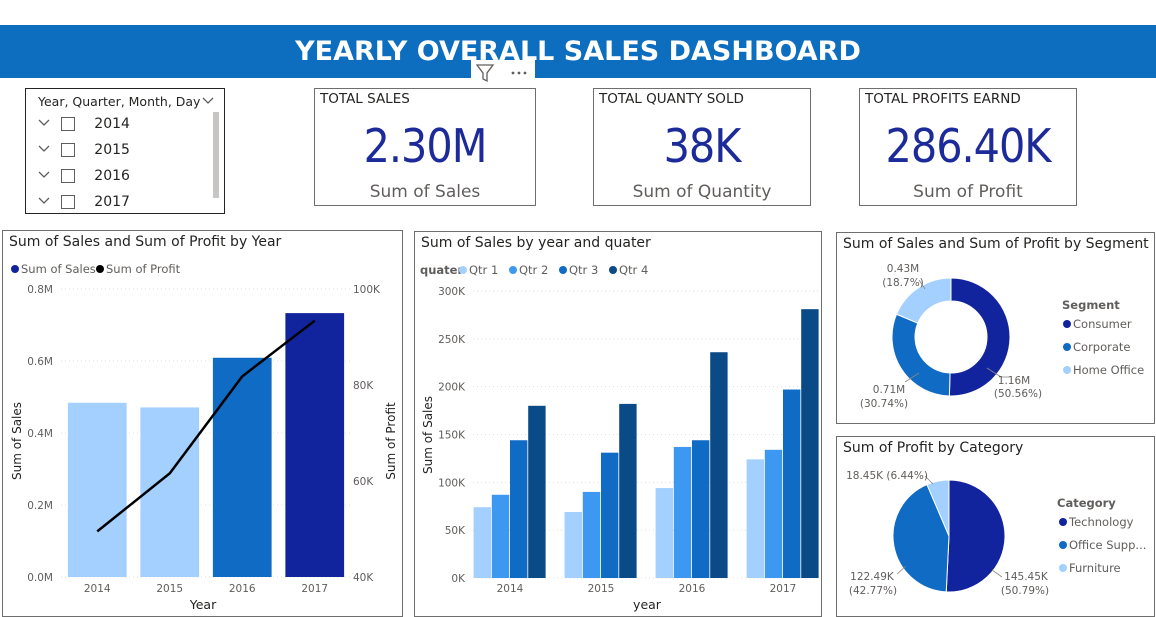 This screenshot has width=1156, height=617. Describe the element at coordinates (84, 153) in the screenshot. I see `slicer-item: 2015` at that location.